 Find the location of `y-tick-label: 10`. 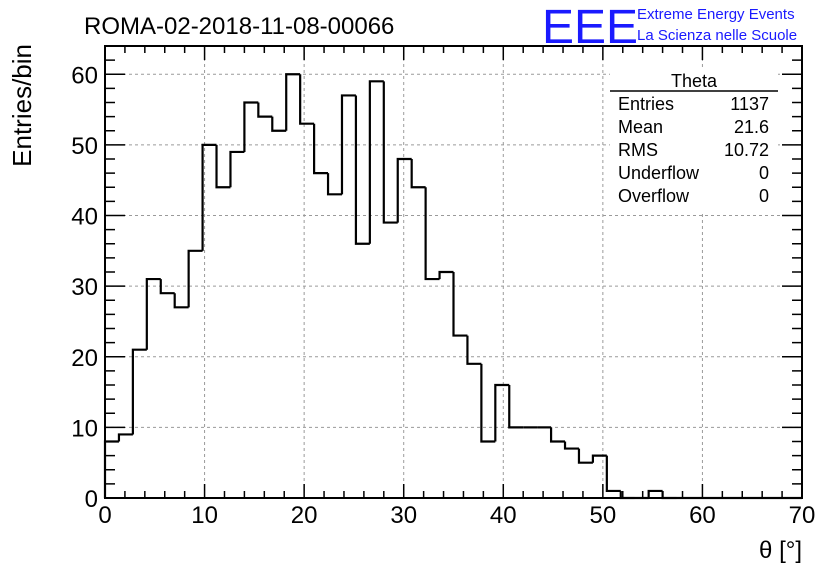

y-tick-label: 10 is located at coordinates (84, 428).